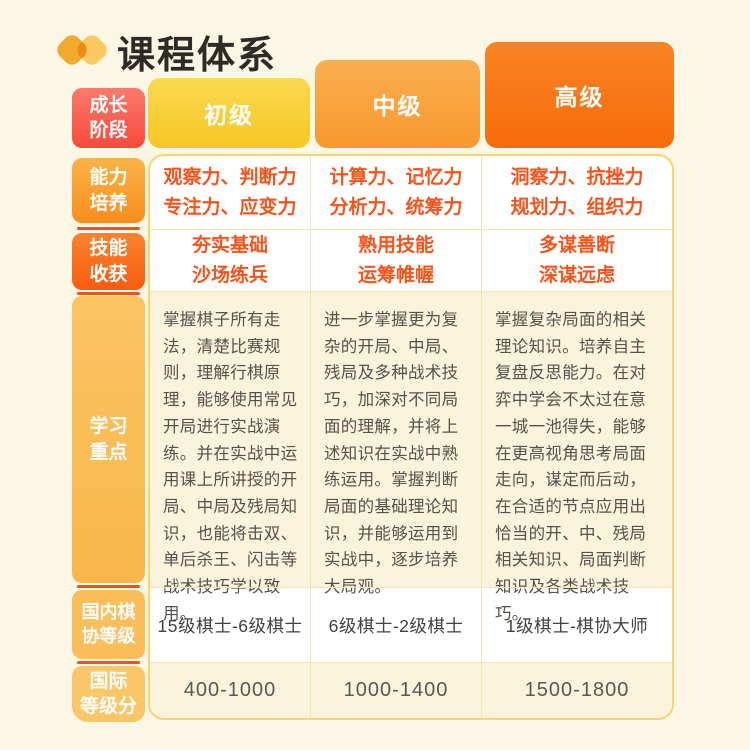 This screenshot has width=750, height=750. Describe the element at coordinates (108, 190) in the screenshot. I see `row-label-ability-cultivation: 能力 培养` at that location.